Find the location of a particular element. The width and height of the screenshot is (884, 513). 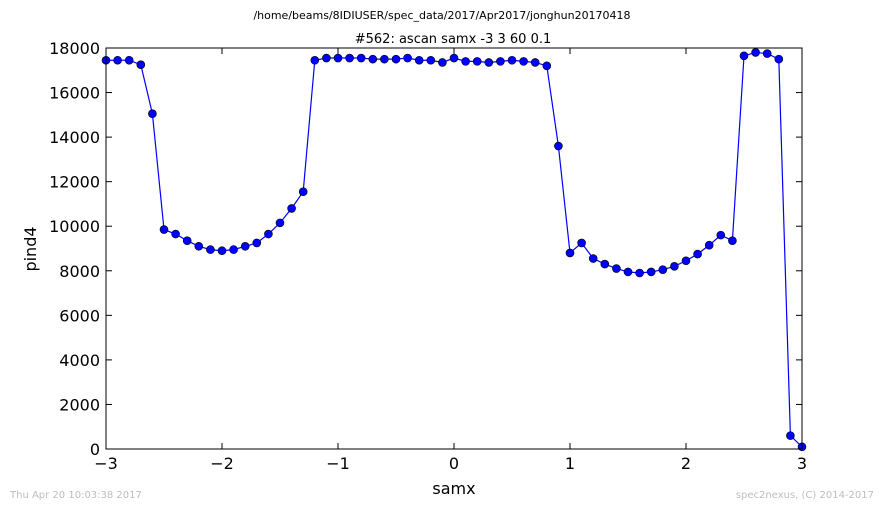

x-tick-label: 0 is located at coordinates (454, 463).